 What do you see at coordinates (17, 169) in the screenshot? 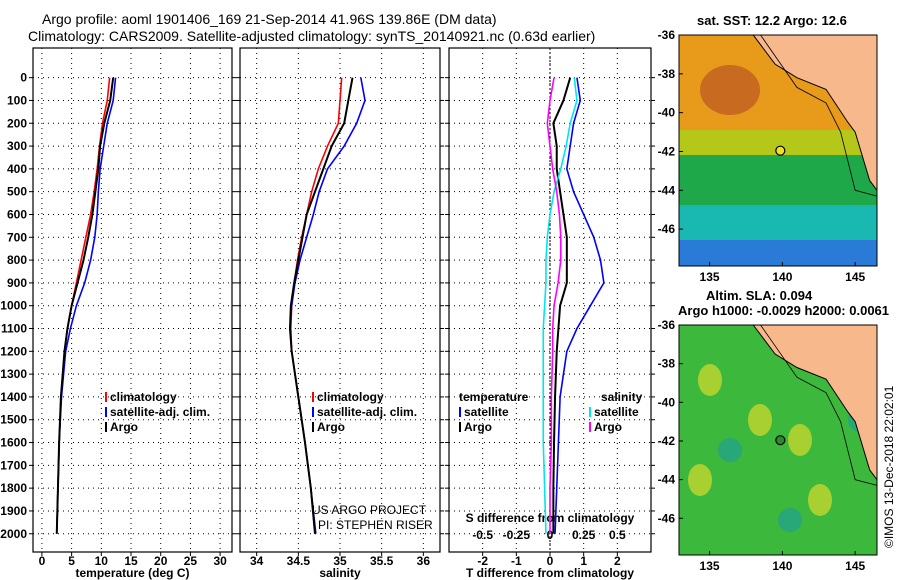
I see `y-tick-label: 400` at bounding box center [17, 169].